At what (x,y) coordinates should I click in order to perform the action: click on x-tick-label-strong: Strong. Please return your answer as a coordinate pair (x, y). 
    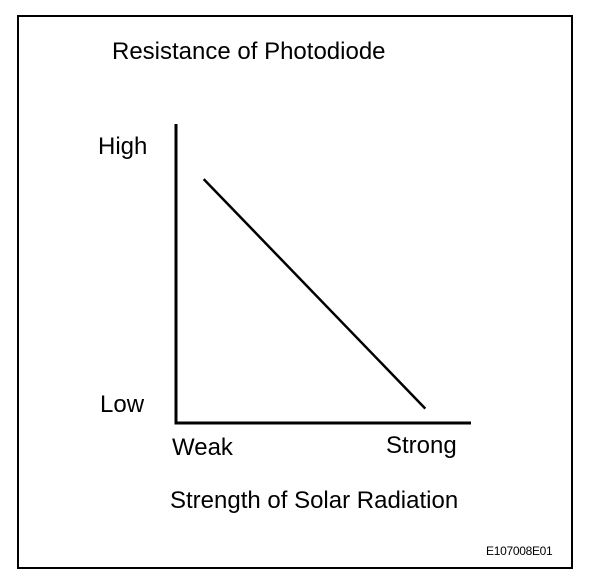
    Looking at the image, I should click on (421, 445).